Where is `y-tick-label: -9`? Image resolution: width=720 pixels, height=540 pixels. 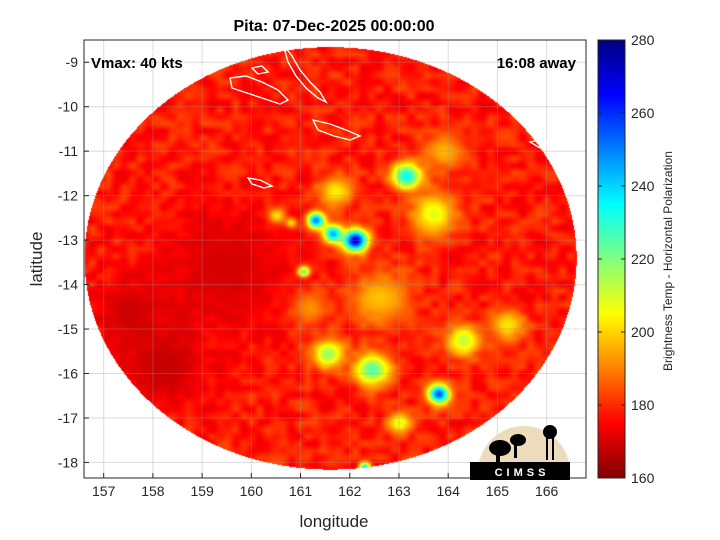 y-tick-label: -9 is located at coordinates (72, 62).